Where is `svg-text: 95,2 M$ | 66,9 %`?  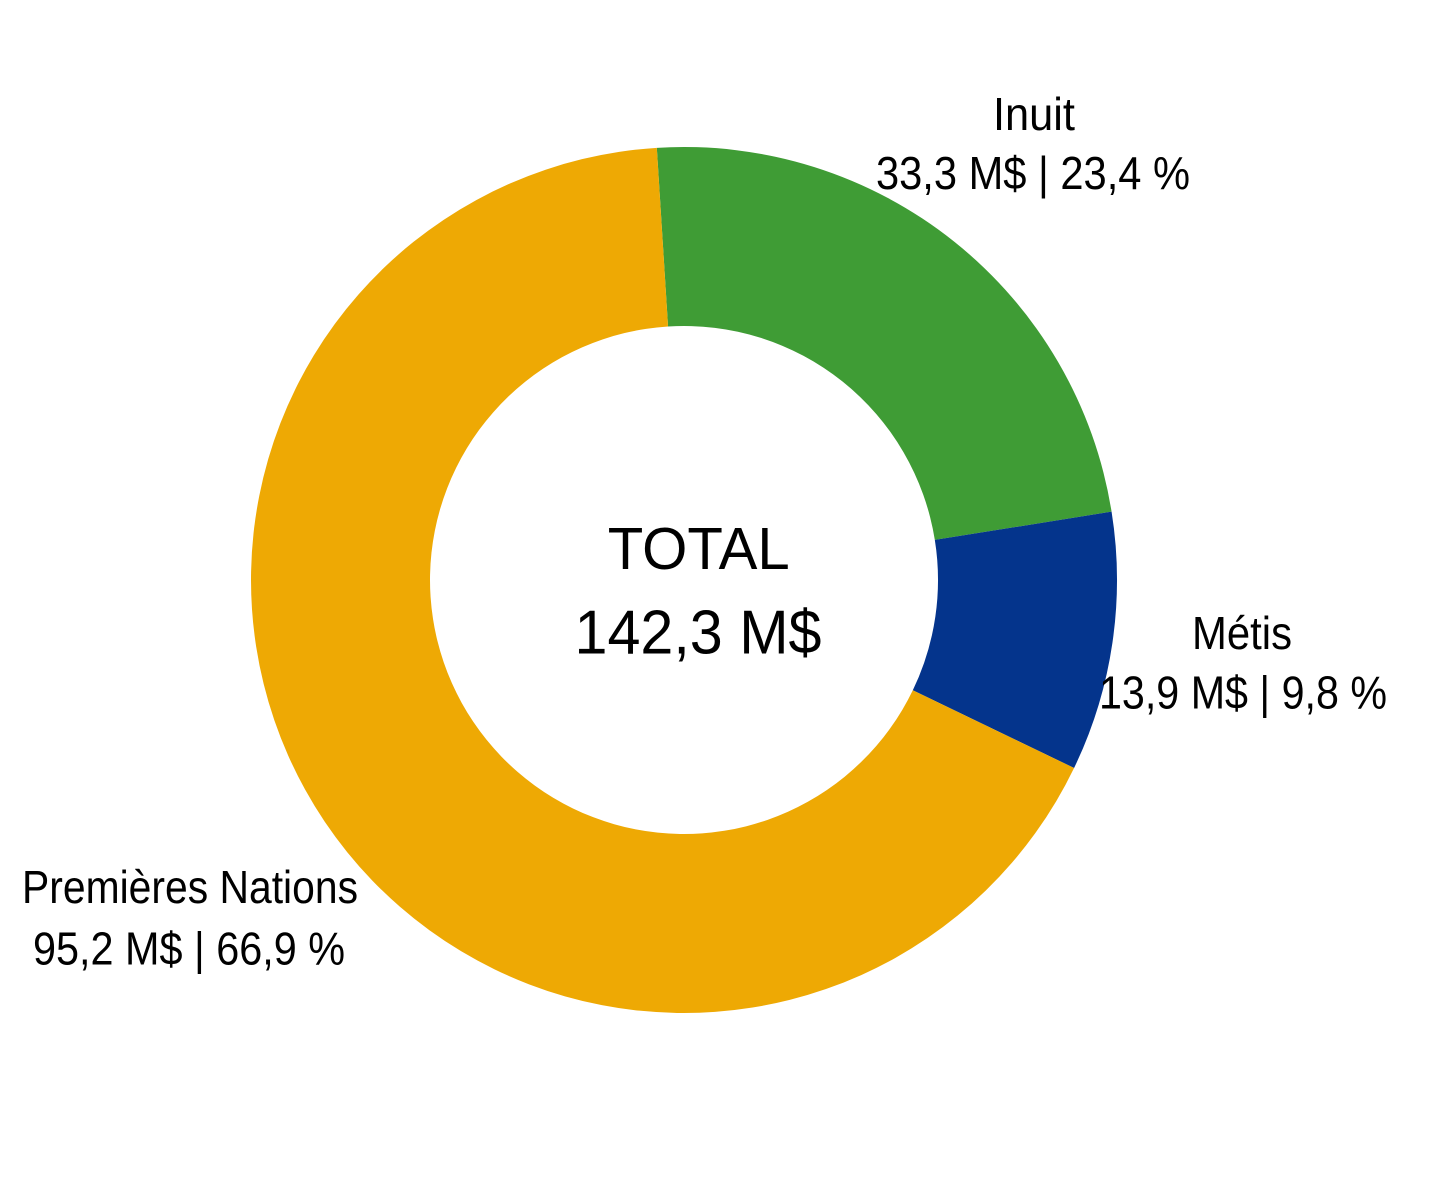
svg-text: 95,2 M$ | 66,9 % is located at coordinates (189, 949).